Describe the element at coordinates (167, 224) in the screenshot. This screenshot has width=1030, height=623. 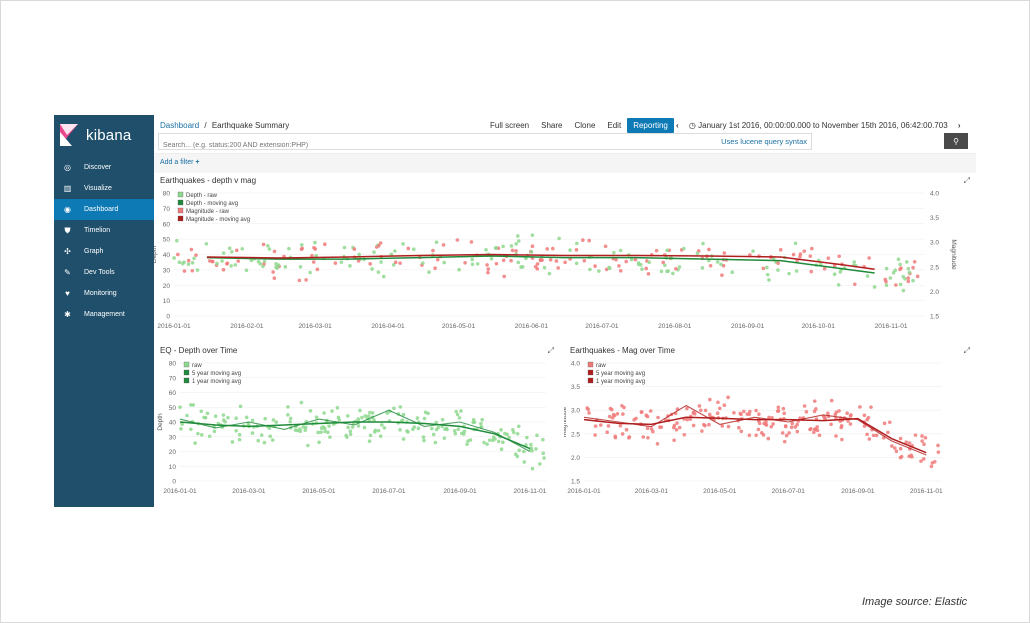
I see `y-tick-label: 60` at that location.